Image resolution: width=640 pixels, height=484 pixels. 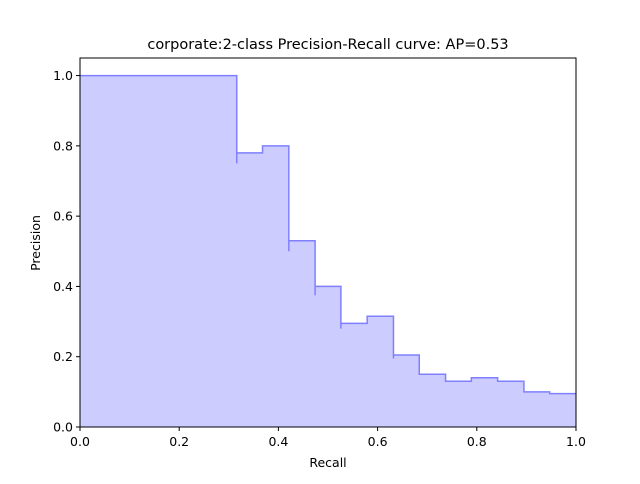 I want to click on x-tick-label: 0.4, so click(x=278, y=441).